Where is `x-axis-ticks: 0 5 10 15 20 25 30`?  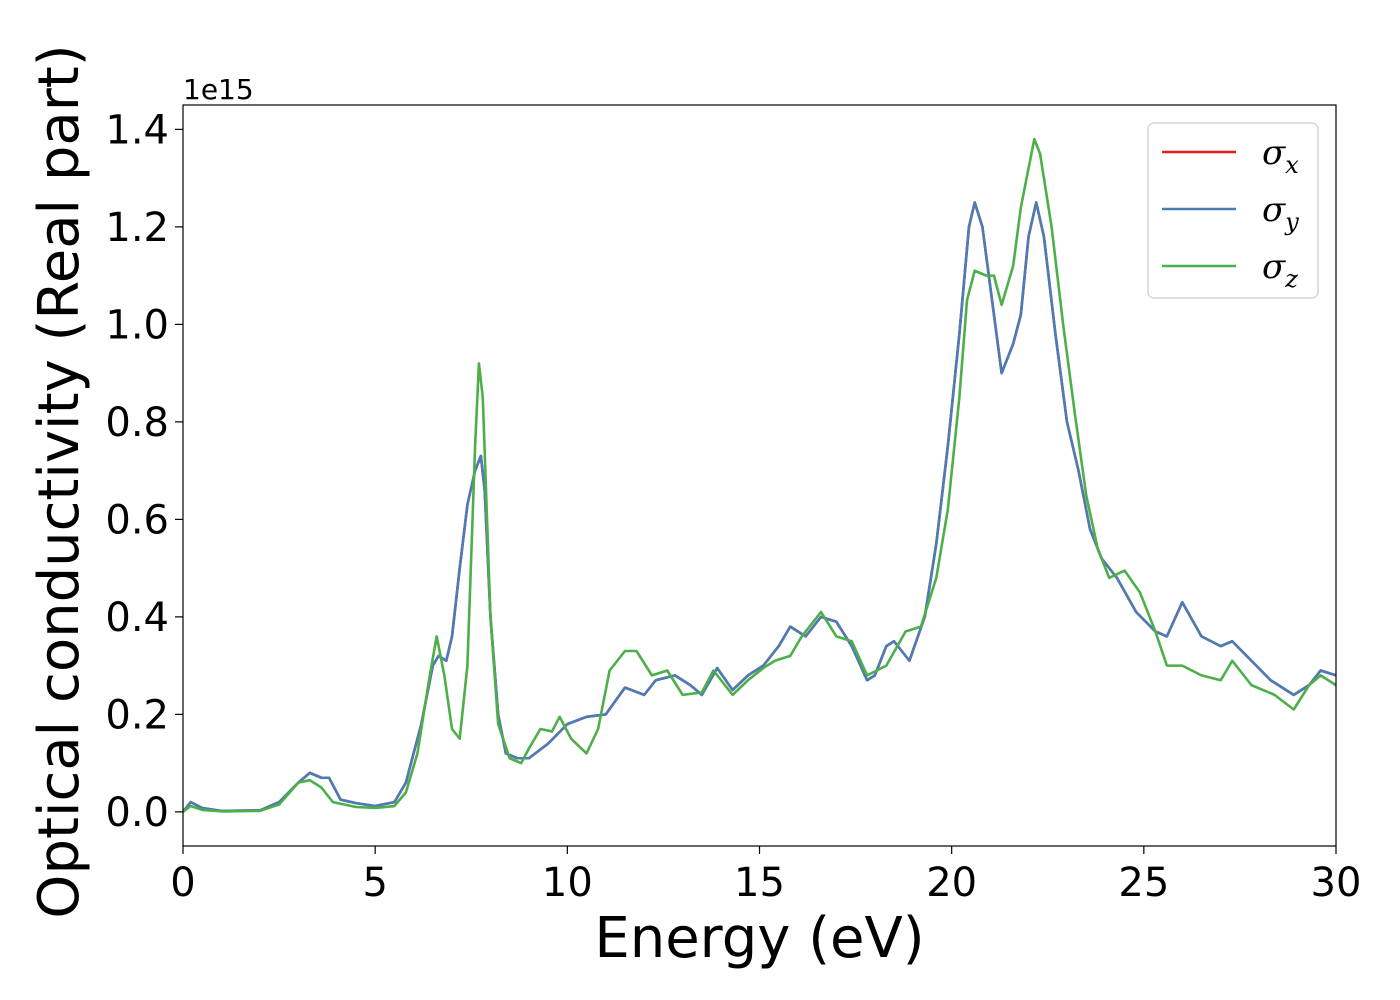 x-axis-ticks: 0 5 10 15 20 25 30 is located at coordinates (765, 876).